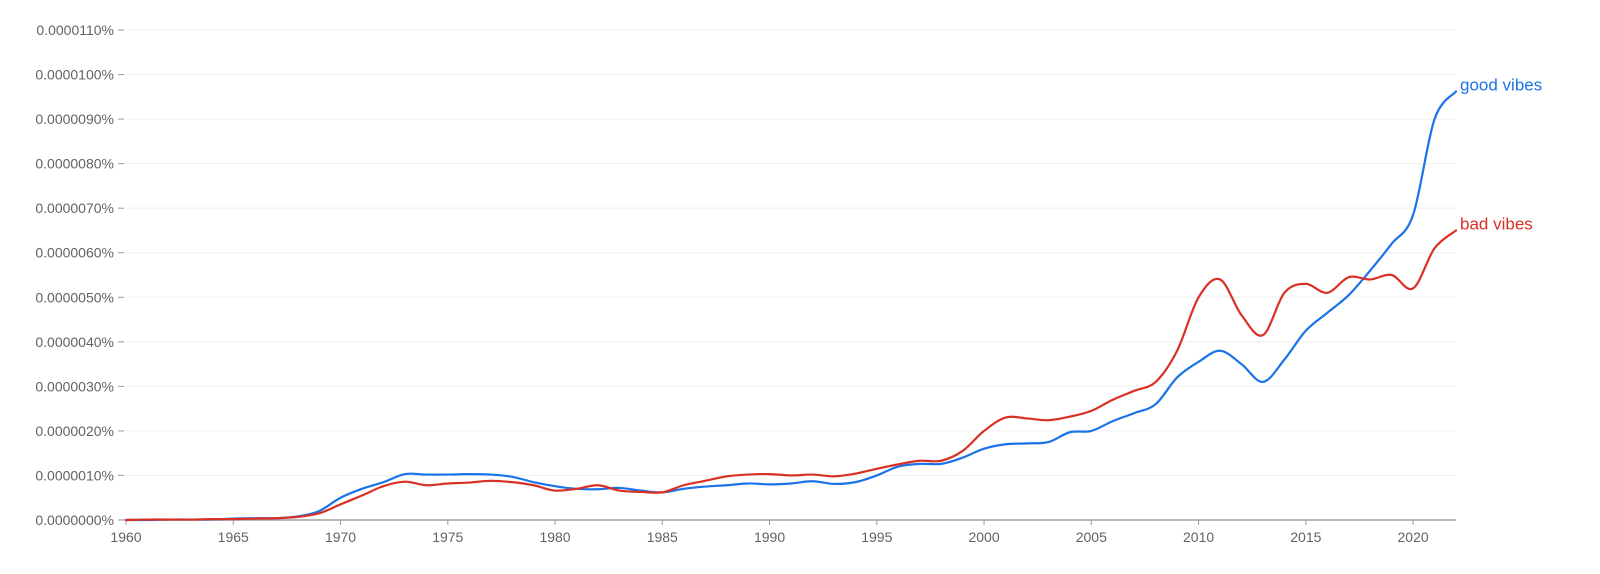 This screenshot has width=1600, height=574. Describe the element at coordinates (1496, 223) in the screenshot. I see `series-label-bad-vibes: bad vibes` at that location.